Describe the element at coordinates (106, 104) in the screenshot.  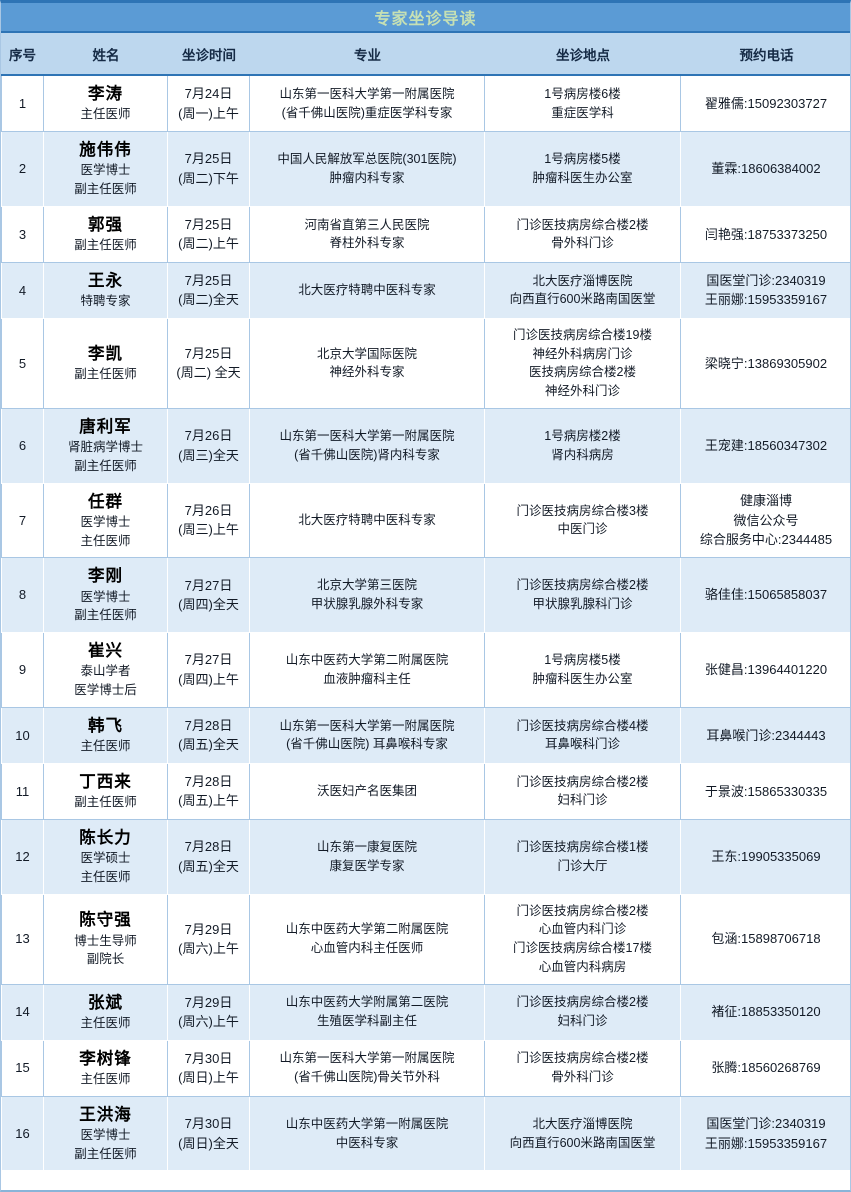
I see `doctor-name-cell: 李涛 主任医师` at that location.